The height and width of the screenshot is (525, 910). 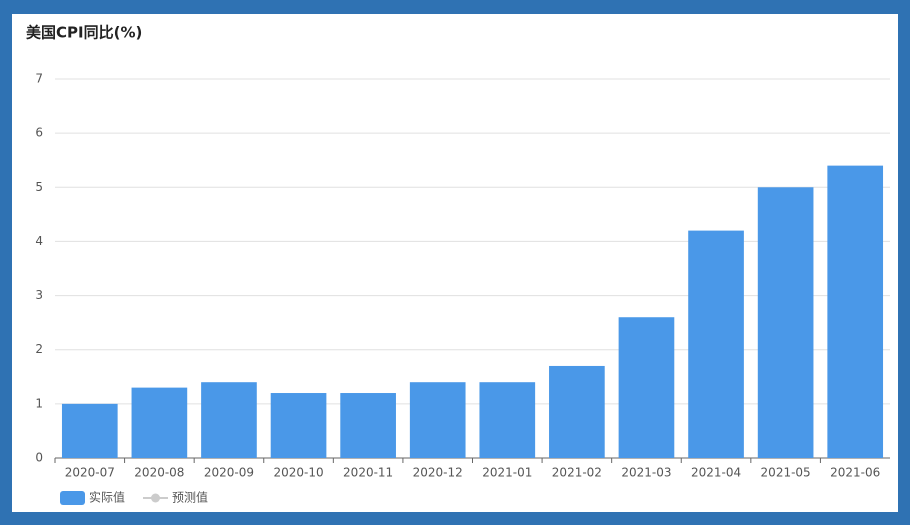 I want to click on x-tick-label: 2020-08, so click(x=159, y=473).